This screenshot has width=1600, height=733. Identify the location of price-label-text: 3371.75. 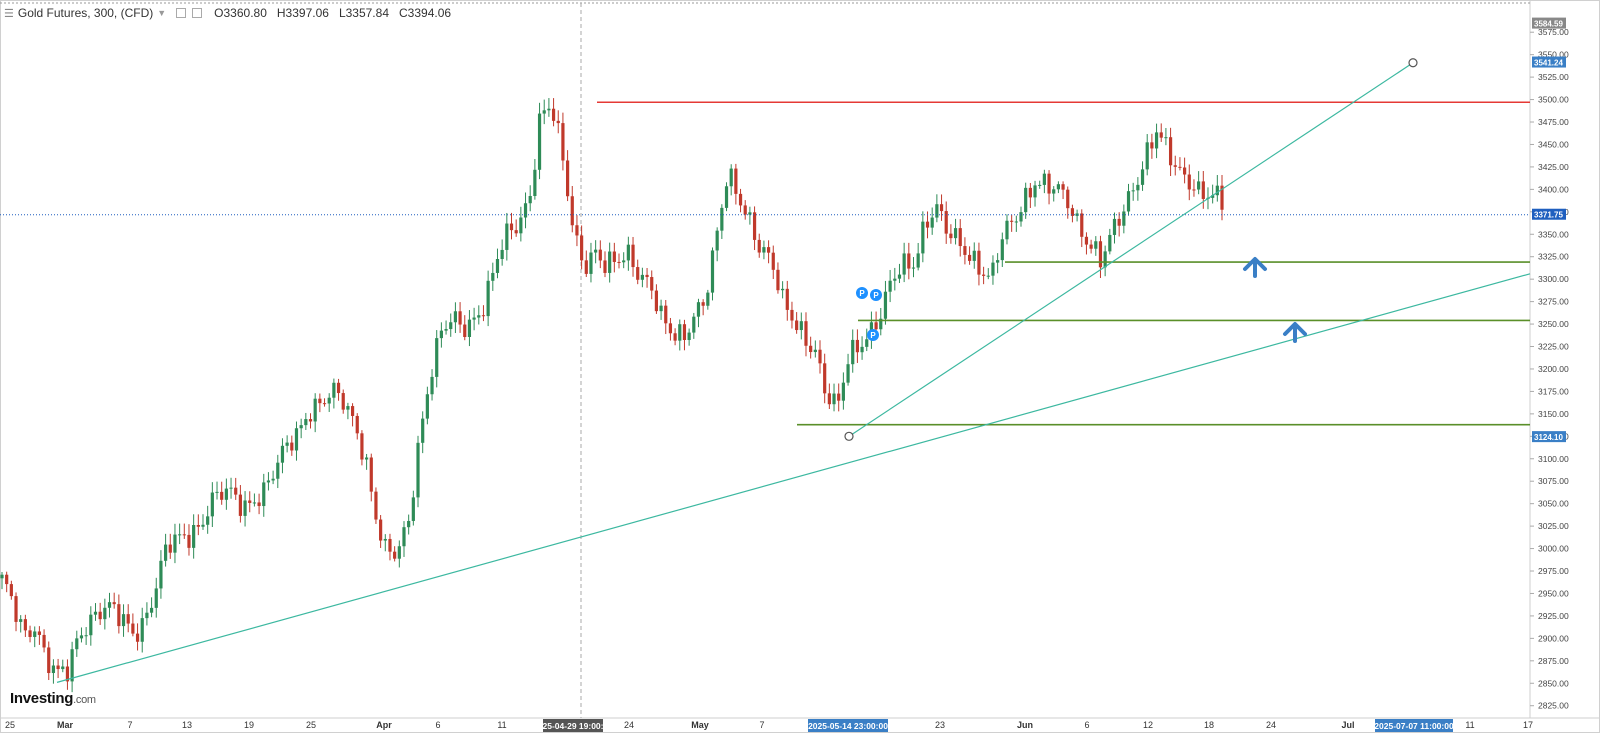
(1548, 215).